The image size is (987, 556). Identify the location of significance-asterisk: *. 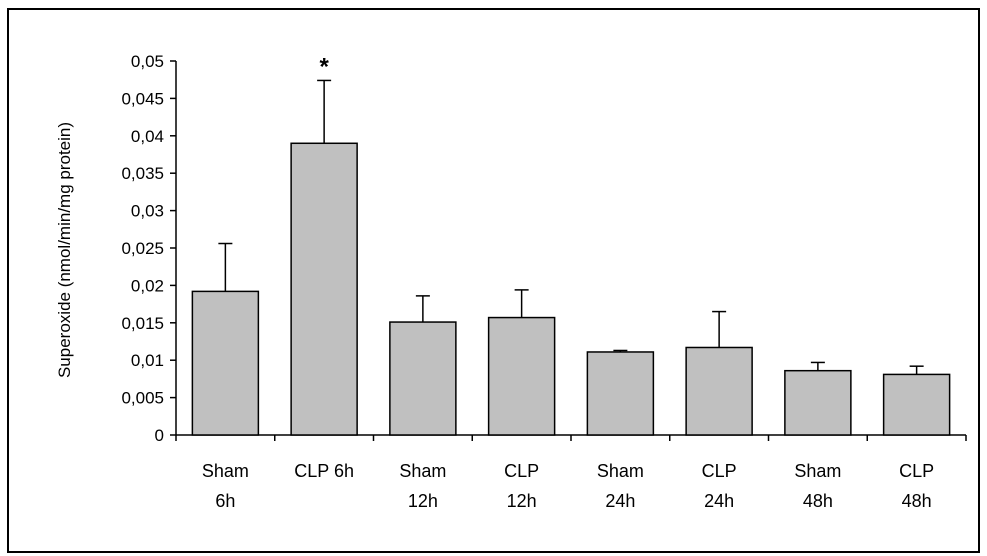
(324, 66).